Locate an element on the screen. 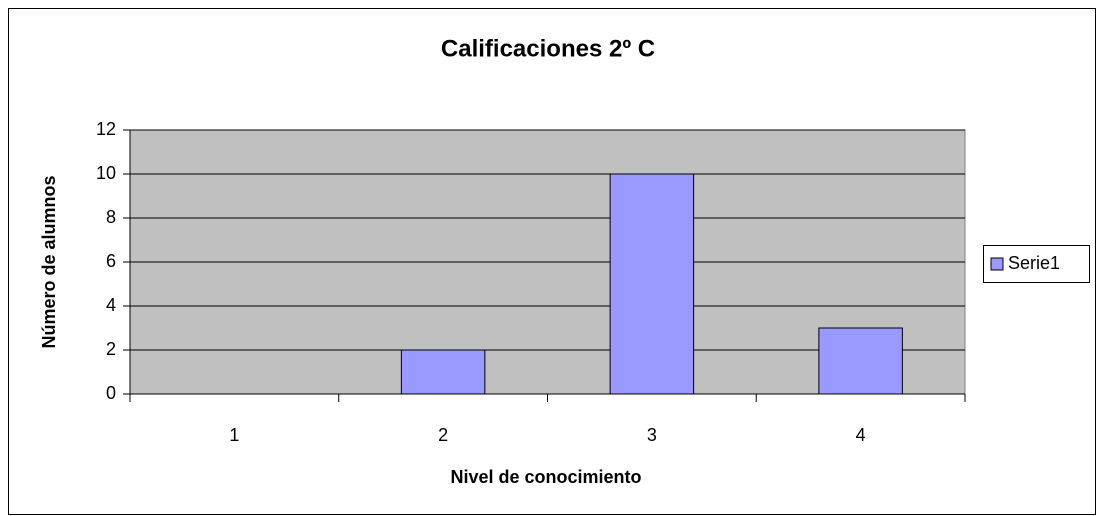 The height and width of the screenshot is (516, 1097). y-tick-label: 6 is located at coordinates (111, 261).